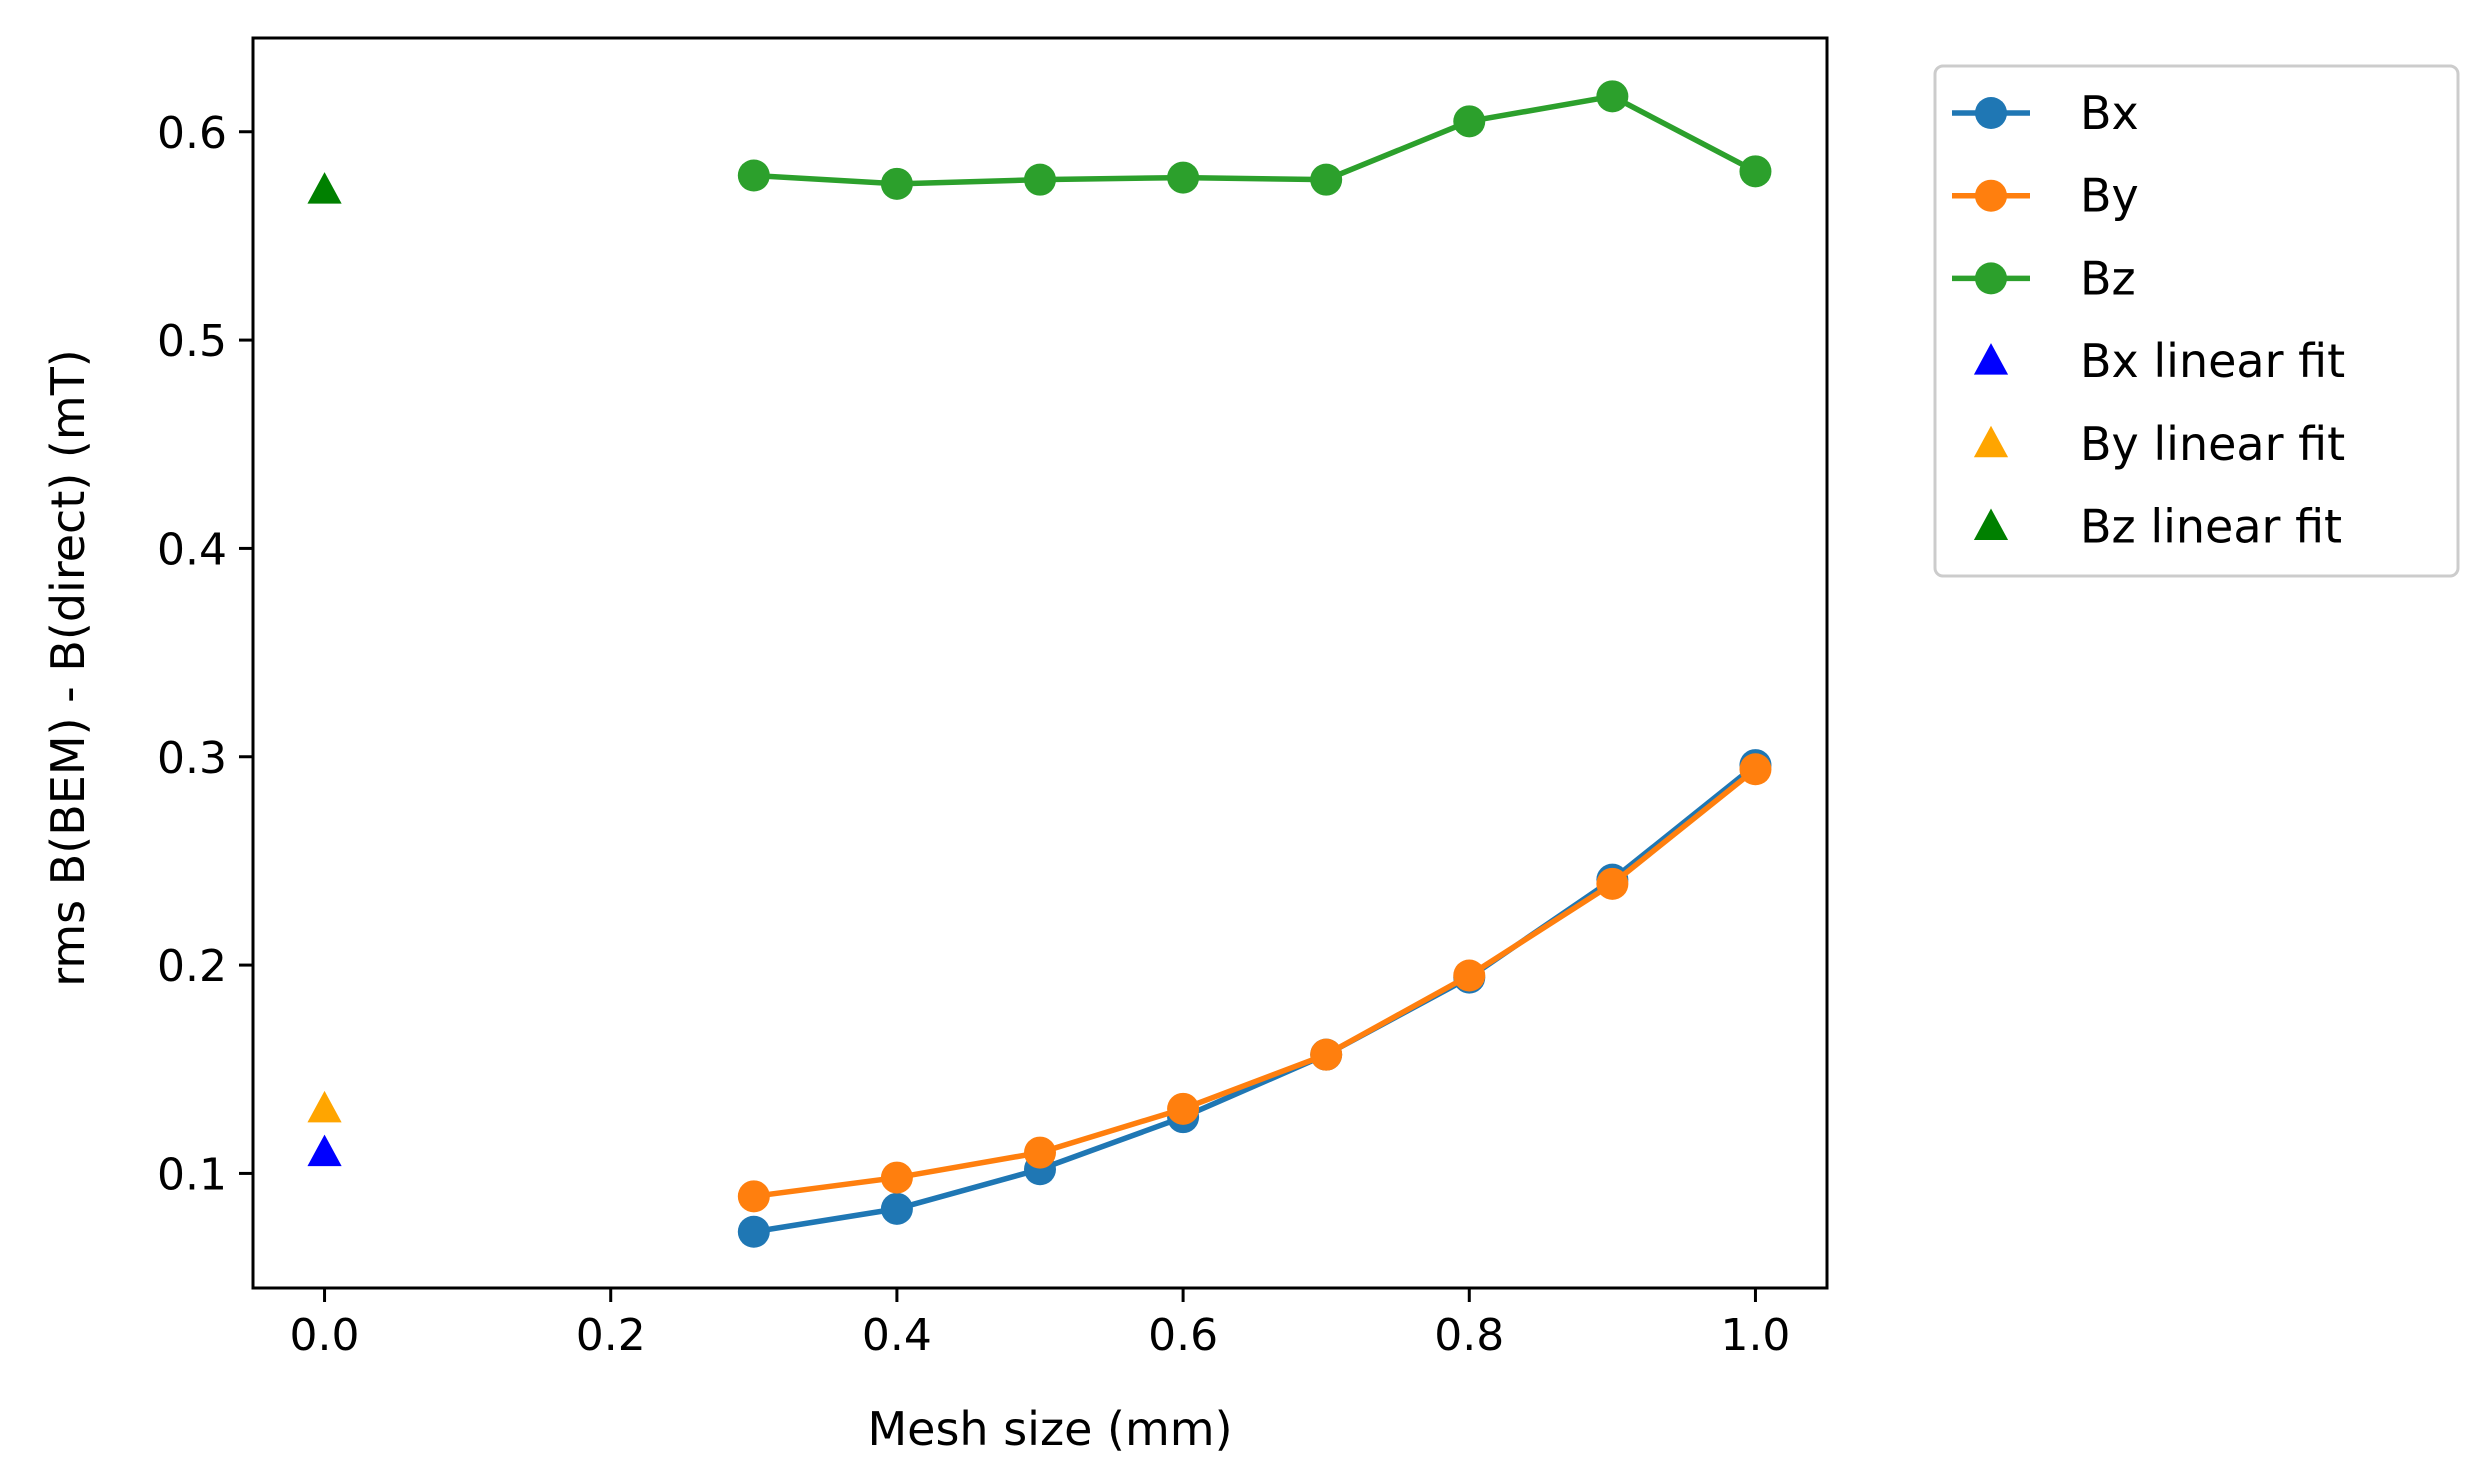 The width and height of the screenshot is (2487, 1484). I want to click on legend-item-by: By, so click(2045, 196).